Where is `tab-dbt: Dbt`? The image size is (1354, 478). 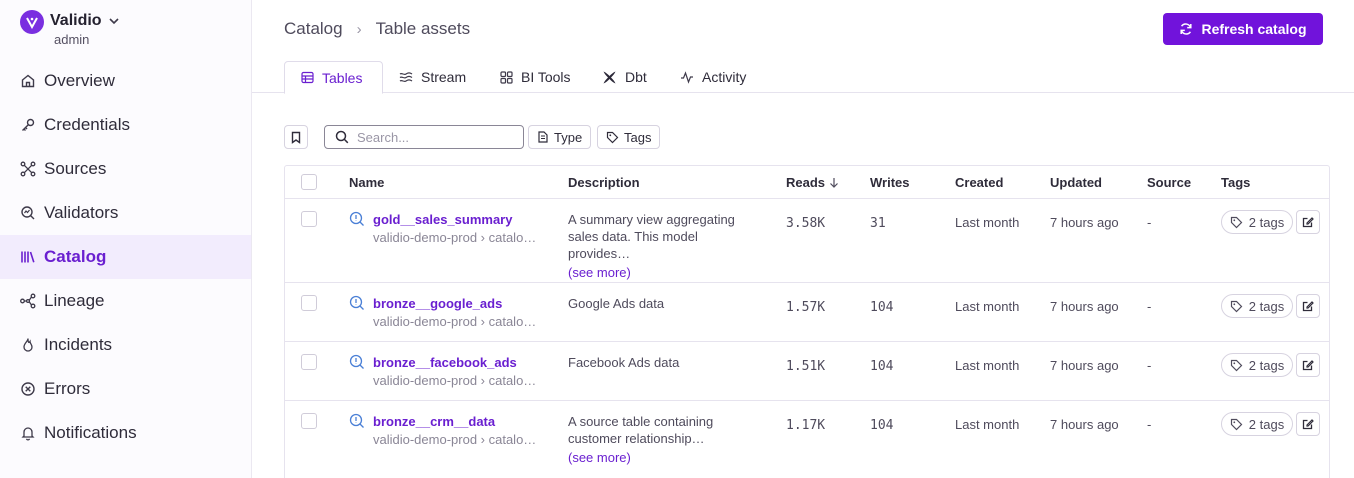 tab-dbt: Dbt is located at coordinates (624, 77).